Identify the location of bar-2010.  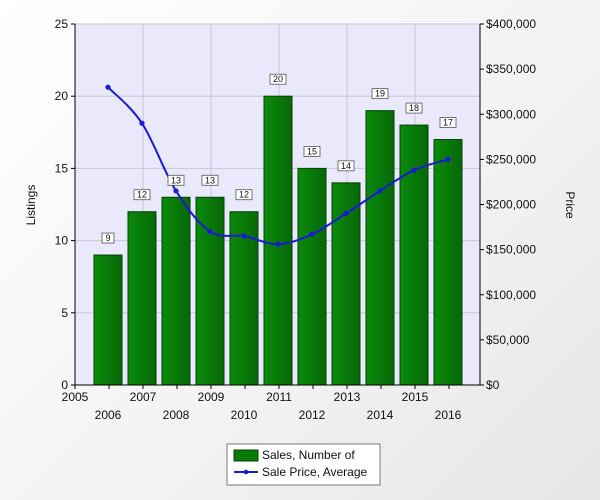
(244, 298).